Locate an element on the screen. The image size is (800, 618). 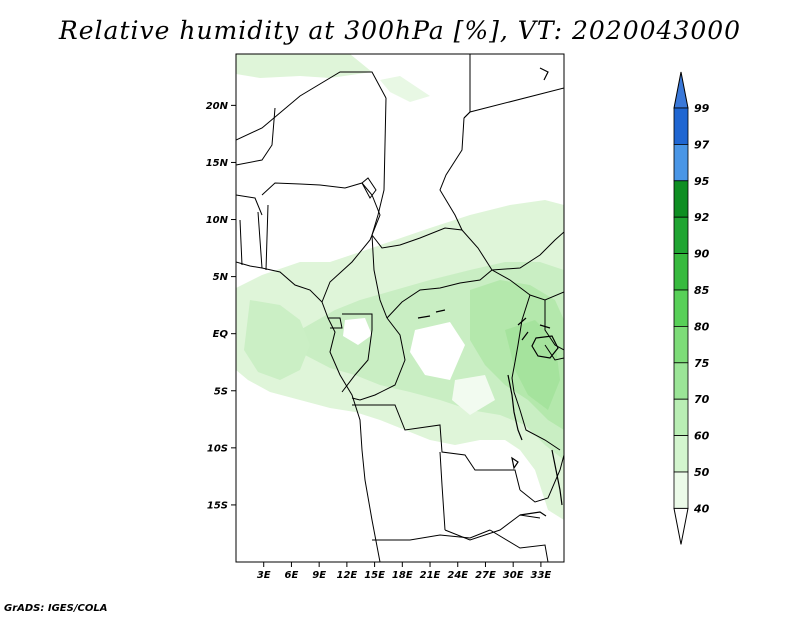
lake-turkana is located at coordinates (544, 74).